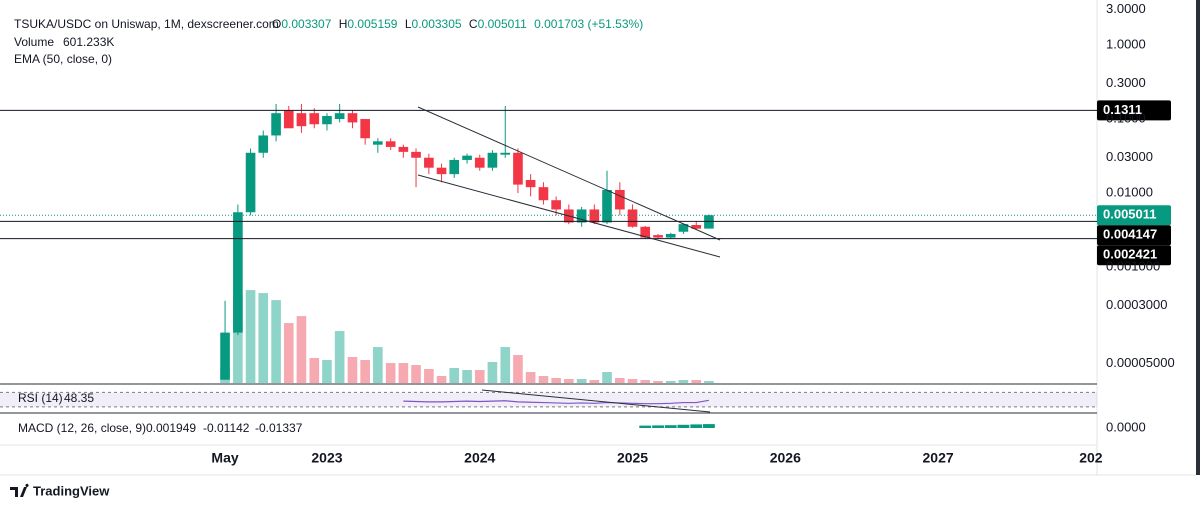  What do you see at coordinates (79, 398) in the screenshot?
I see `rsi-value: 48.35` at bounding box center [79, 398].